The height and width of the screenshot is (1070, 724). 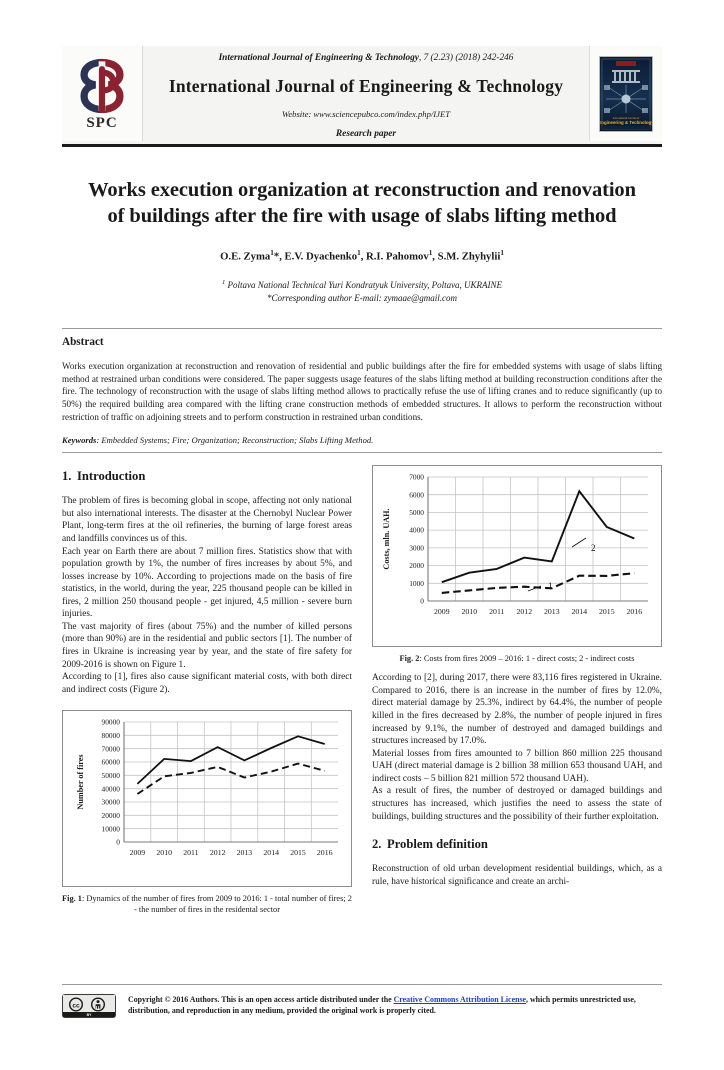 What do you see at coordinates (67, 476) in the screenshot?
I see `section-number: 1.` at bounding box center [67, 476].